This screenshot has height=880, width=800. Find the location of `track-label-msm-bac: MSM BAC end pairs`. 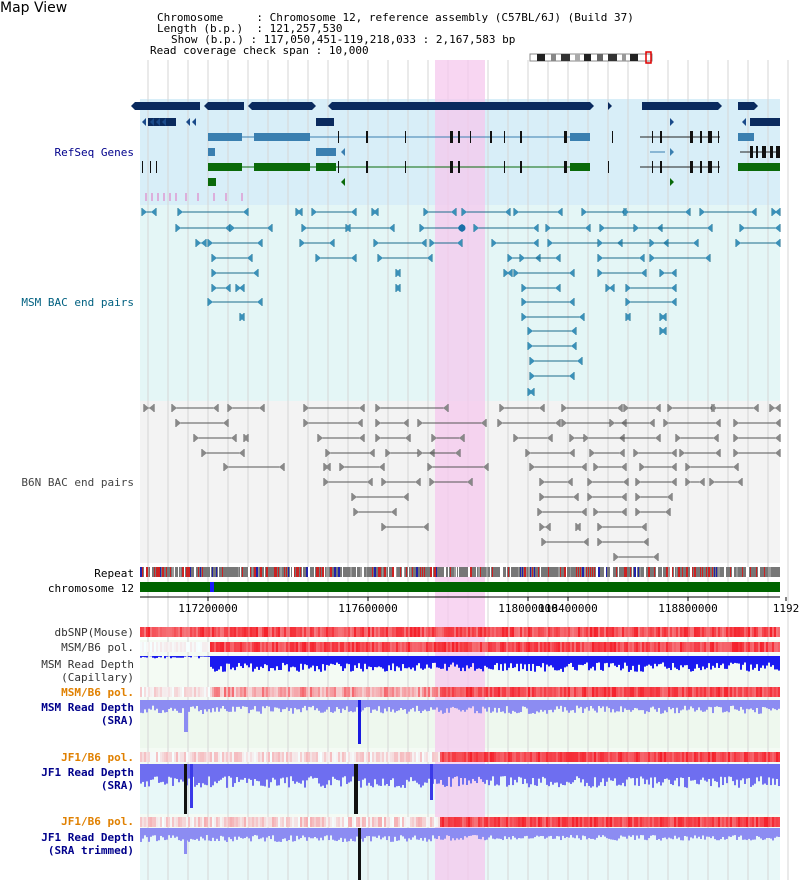

track-label-msm-bac: MSM BAC end pairs is located at coordinates (77, 302).